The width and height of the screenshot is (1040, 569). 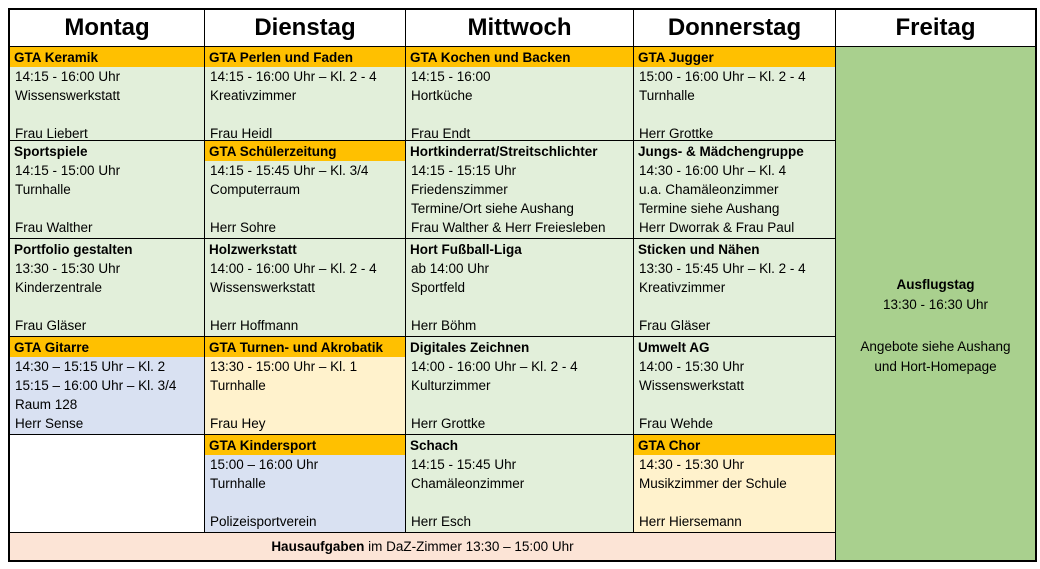 What do you see at coordinates (717, 227) in the screenshot?
I see `activity-line: Herr Dworrak & Frau Paul` at bounding box center [717, 227].